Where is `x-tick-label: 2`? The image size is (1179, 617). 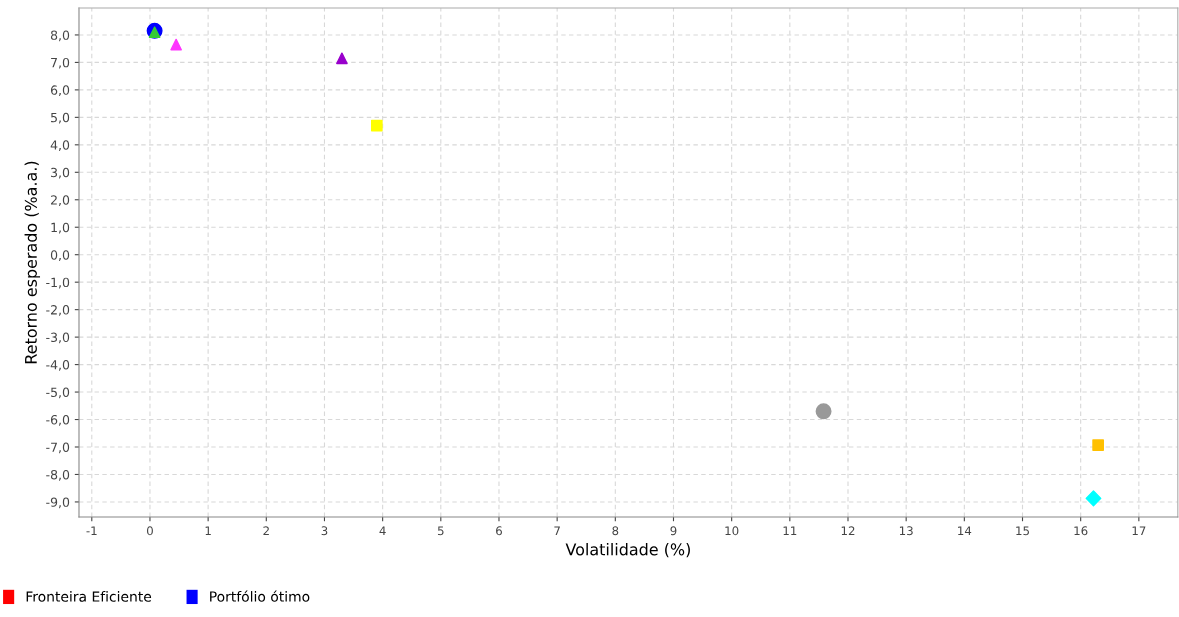 x-tick-label: 2 is located at coordinates (266, 531).